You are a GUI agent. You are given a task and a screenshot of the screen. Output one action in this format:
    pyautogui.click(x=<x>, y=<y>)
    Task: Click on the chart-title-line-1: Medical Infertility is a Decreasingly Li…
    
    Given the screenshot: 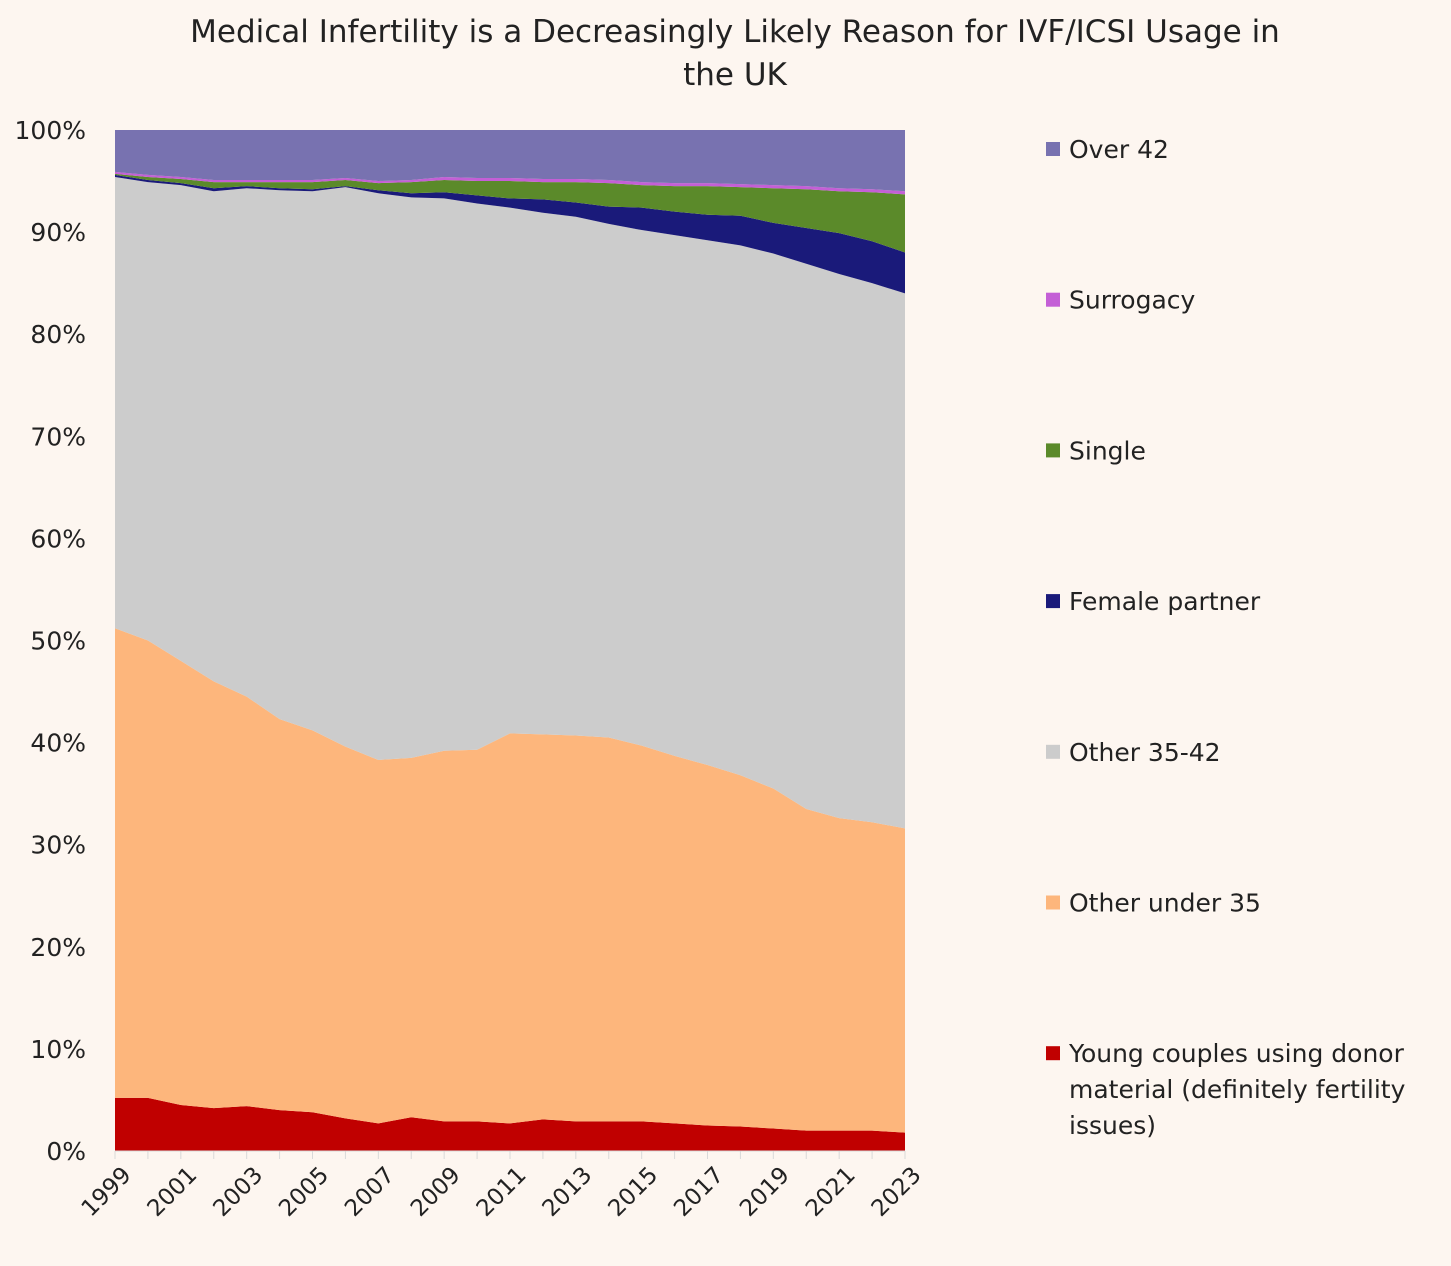 What is the action you would take?
    pyautogui.click(x=735, y=32)
    